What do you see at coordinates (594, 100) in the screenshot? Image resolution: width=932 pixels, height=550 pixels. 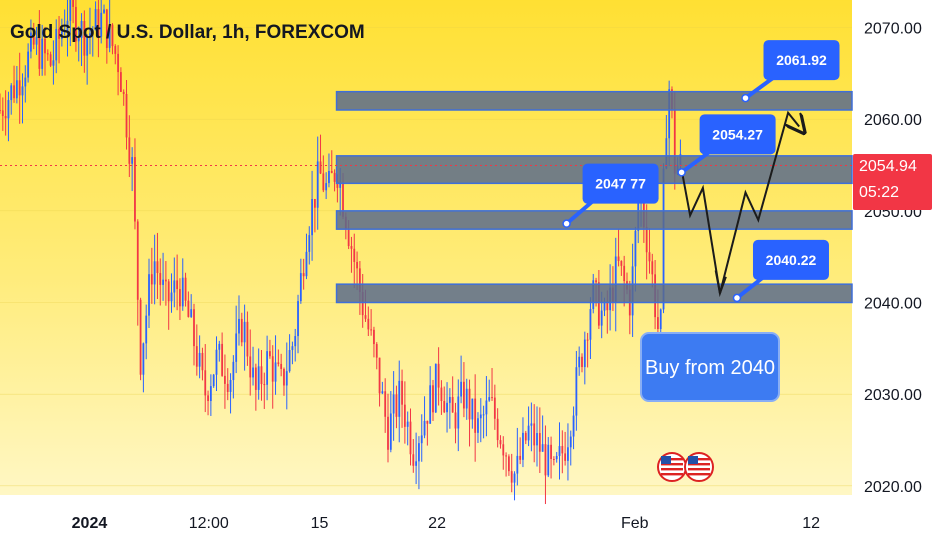 I see `price-zone` at bounding box center [594, 100].